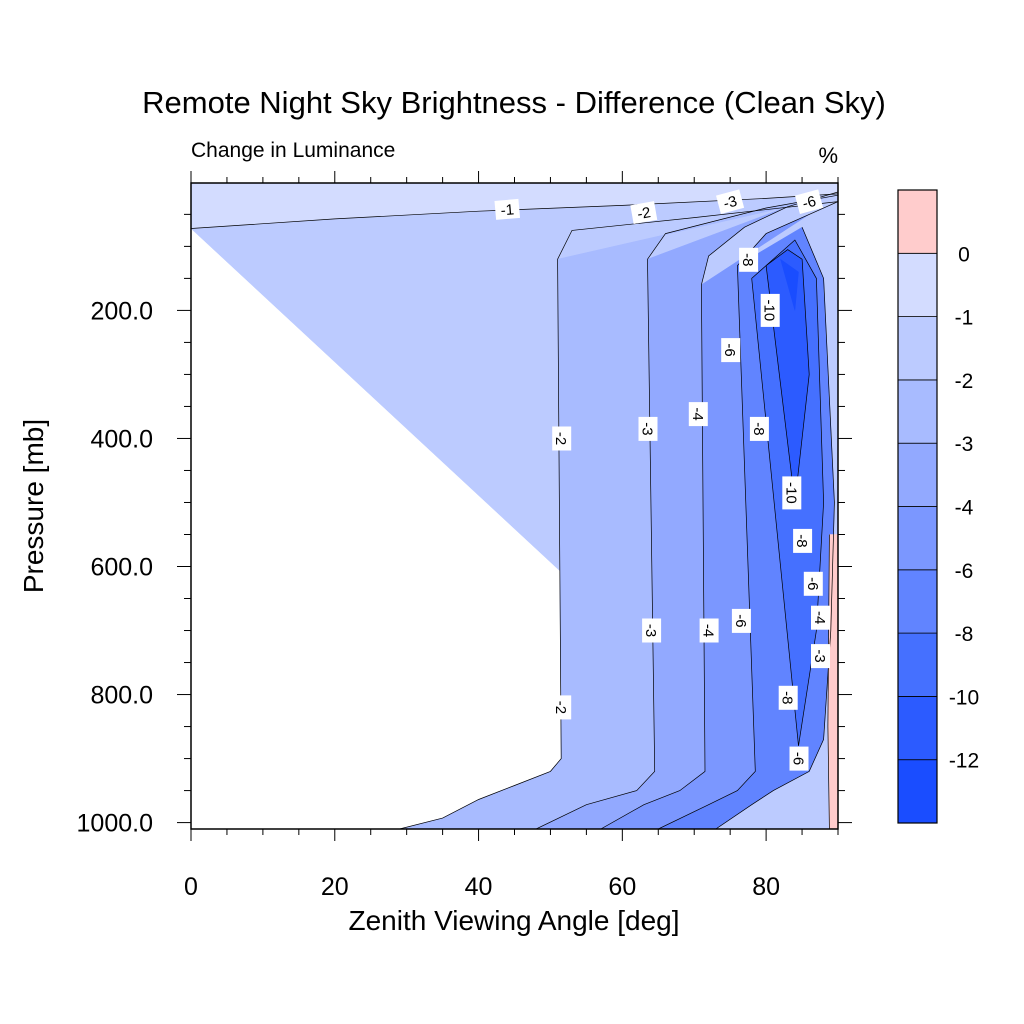 The height and width of the screenshot is (1024, 1024). Describe the element at coordinates (115, 824) in the screenshot. I see `y-tick-label: 1000.0` at that location.